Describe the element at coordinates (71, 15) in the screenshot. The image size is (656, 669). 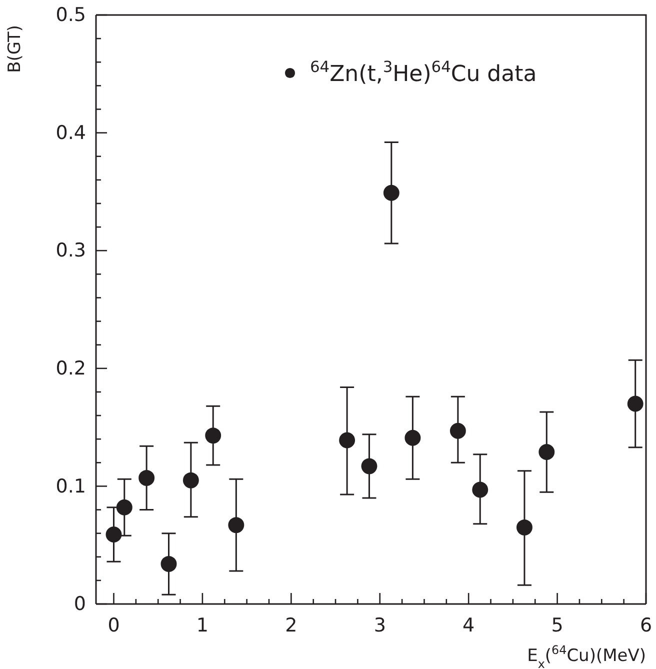
I see `y-tick-label: 0.5` at that location.